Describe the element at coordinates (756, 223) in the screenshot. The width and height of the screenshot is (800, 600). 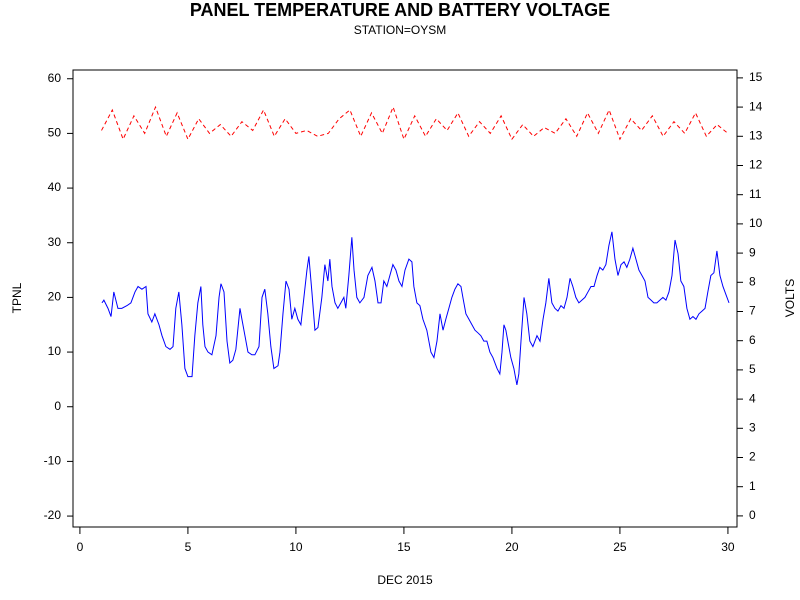
I see `y2-tick-label: 10` at that location.